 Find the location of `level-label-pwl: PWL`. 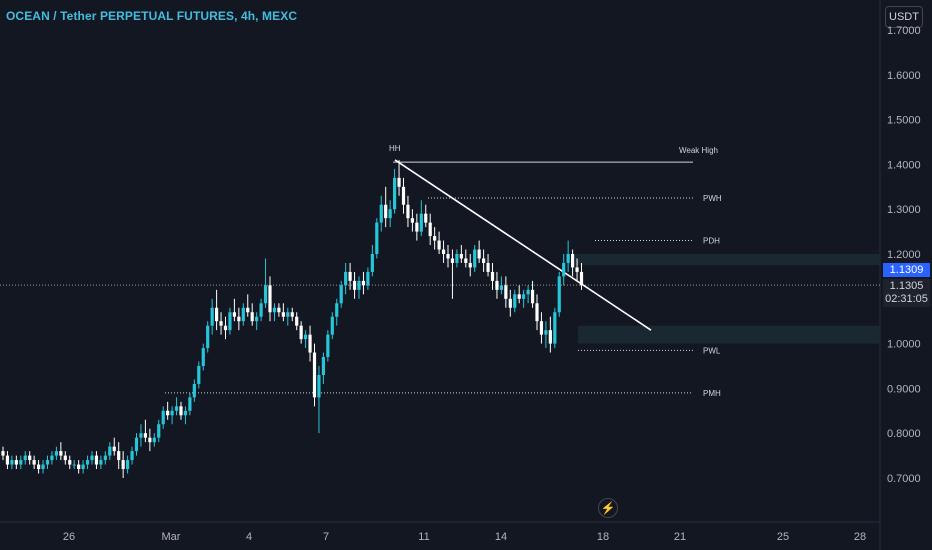

level-label-pwl: PWL is located at coordinates (712, 350).